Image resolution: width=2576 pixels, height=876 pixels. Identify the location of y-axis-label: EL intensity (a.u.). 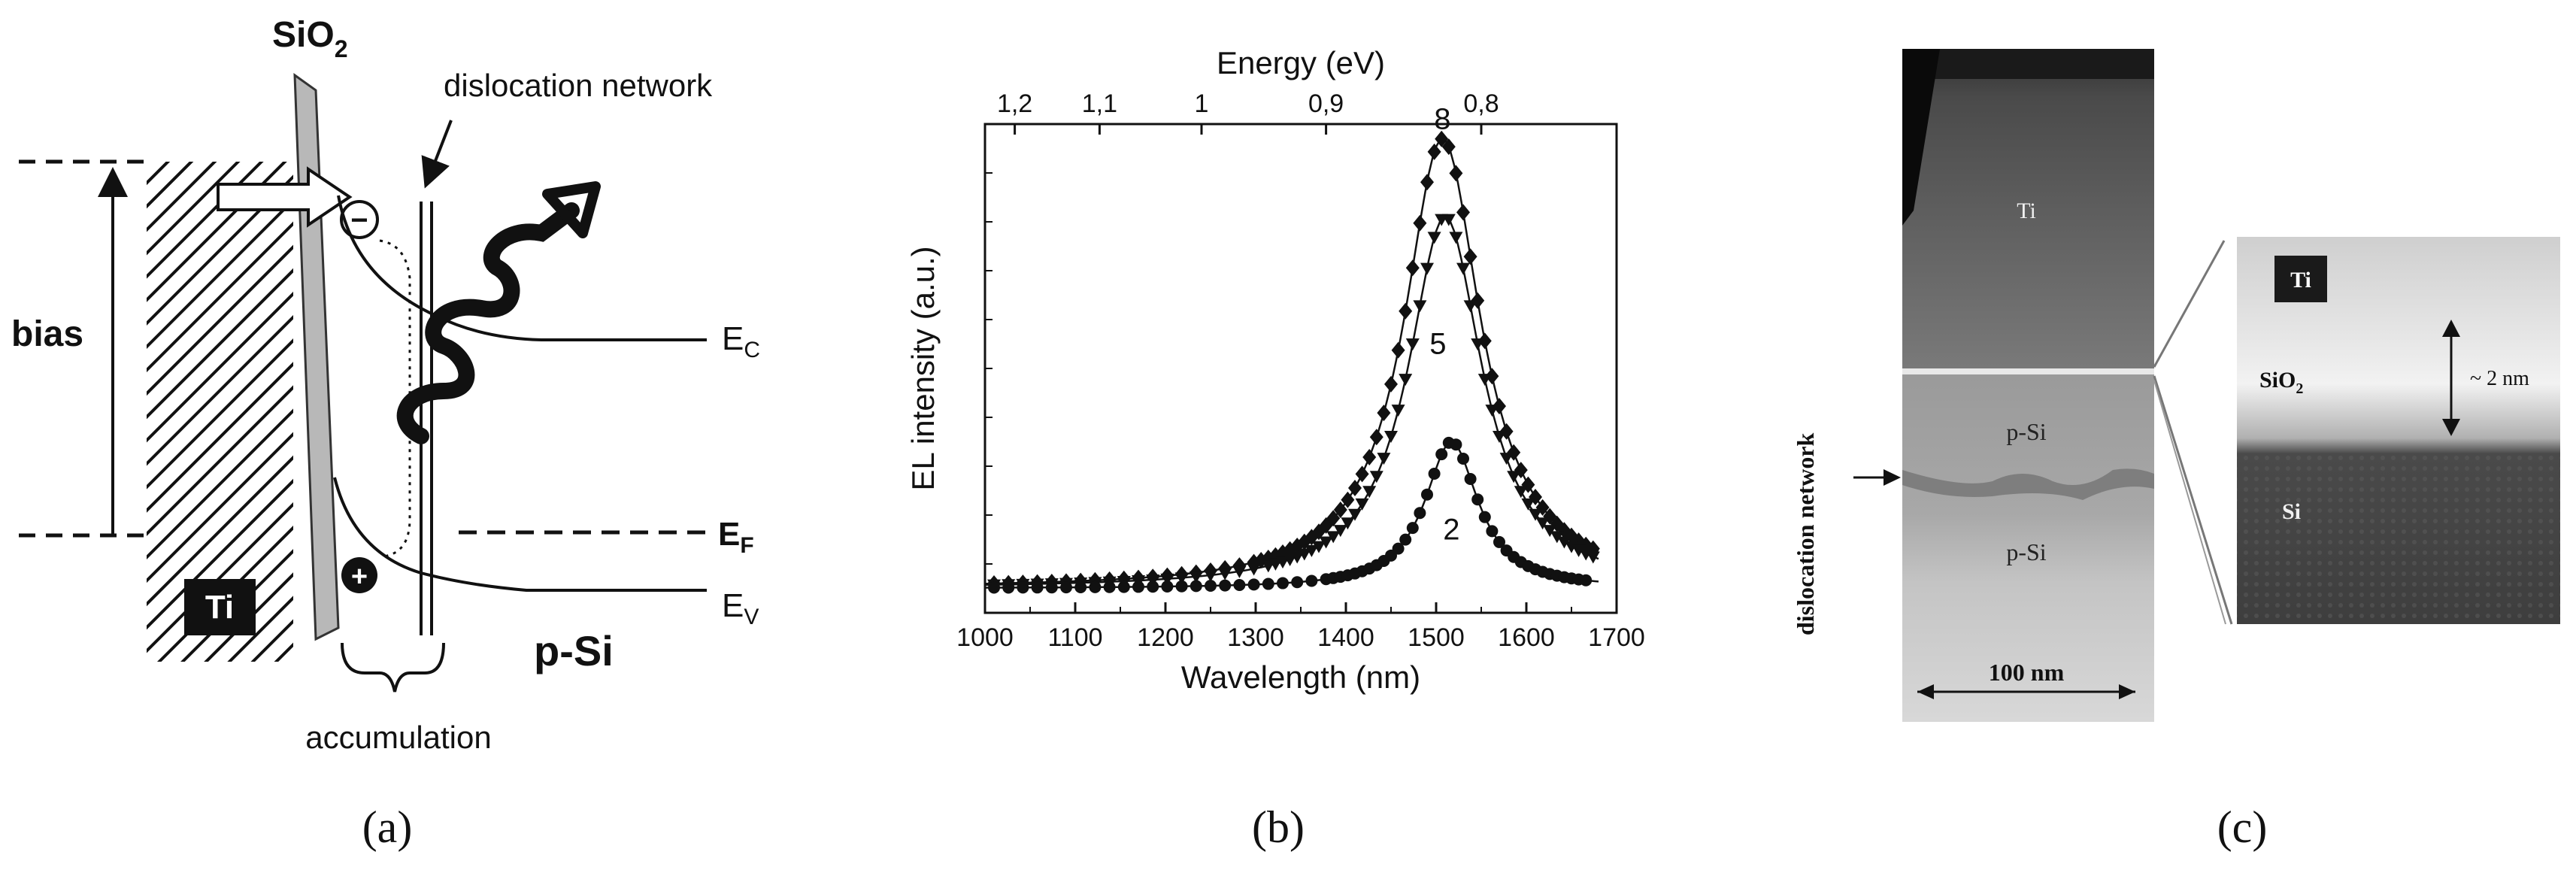
(923, 368).